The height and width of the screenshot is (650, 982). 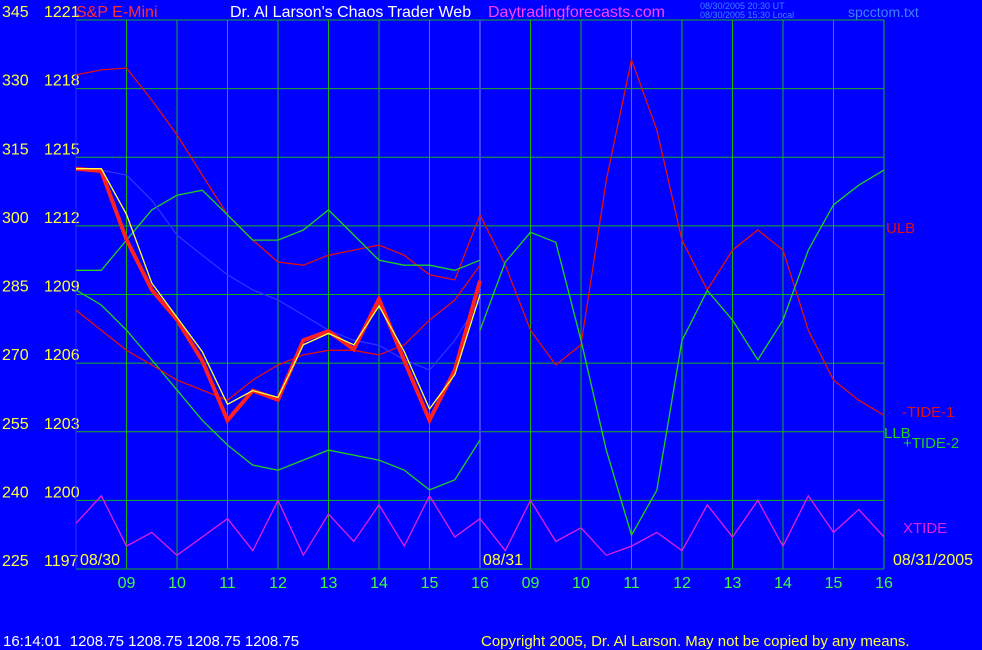 I want to click on y2-tick-label: 1212, so click(x=62, y=218).